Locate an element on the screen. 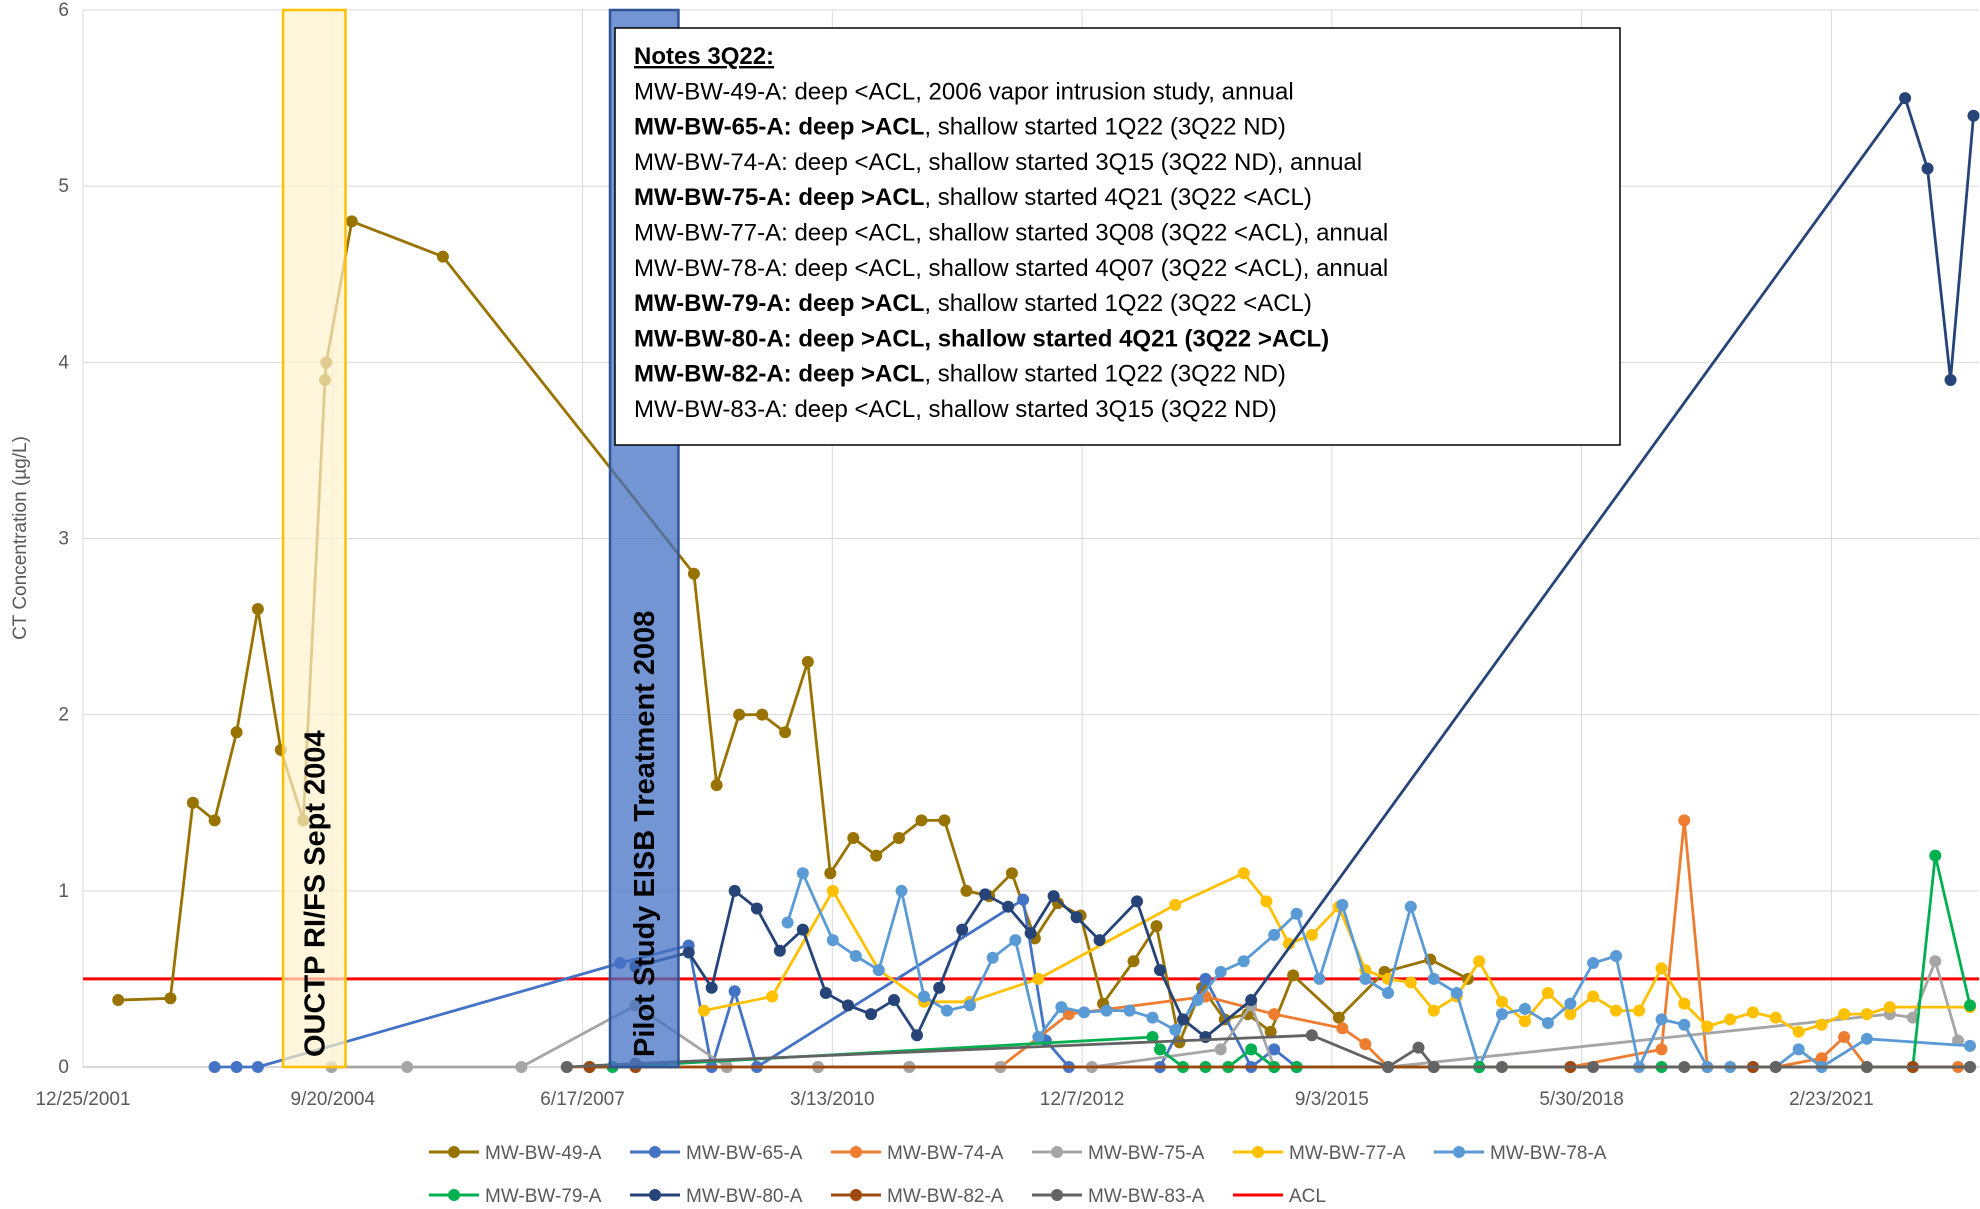  legend-label: MW-BW-49-A is located at coordinates (543, 1153).